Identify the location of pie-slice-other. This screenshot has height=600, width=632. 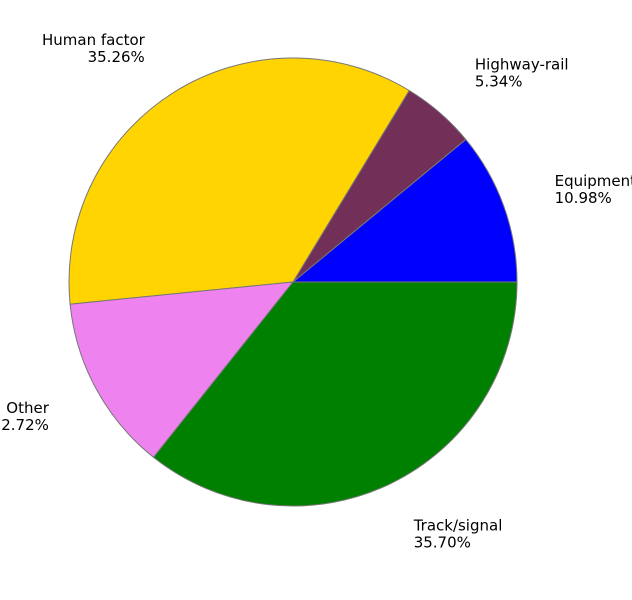
(182, 369).